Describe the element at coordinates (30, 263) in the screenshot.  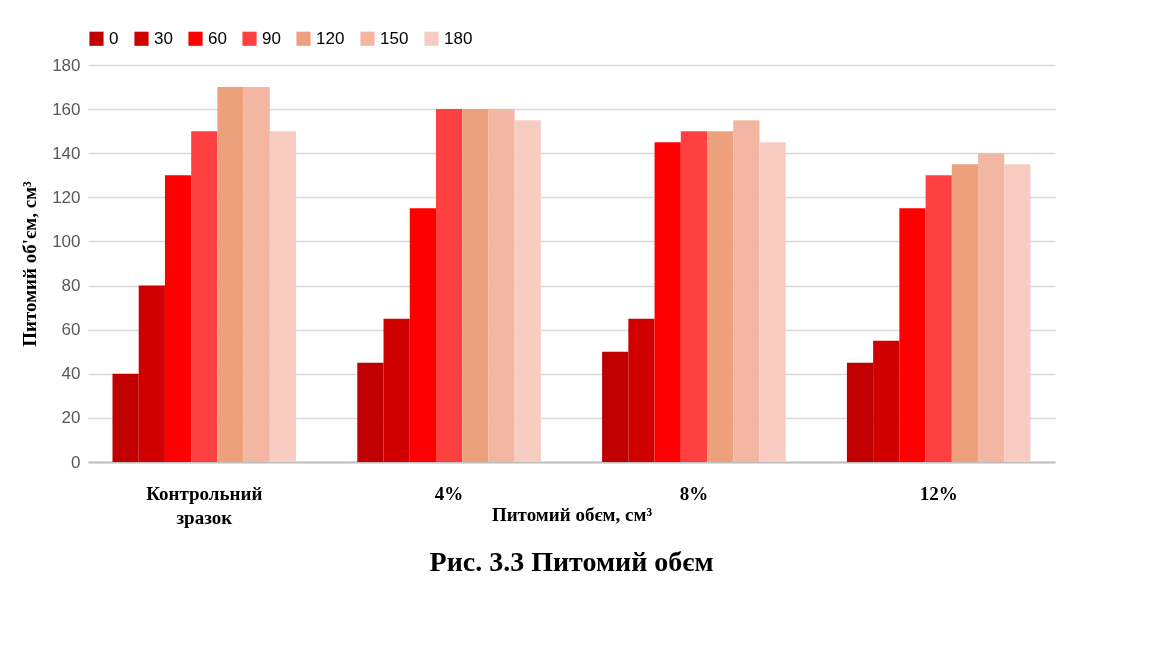
I see `y-axis-title: Питомий об'єм, см³` at that location.